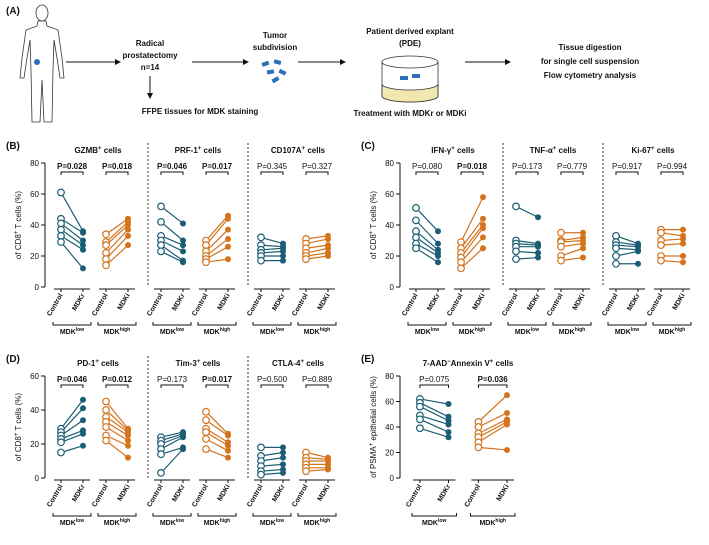 The width and height of the screenshot is (709, 545). What do you see at coordinates (317, 166) in the screenshot?
I see `p-value: P=0.327` at bounding box center [317, 166].